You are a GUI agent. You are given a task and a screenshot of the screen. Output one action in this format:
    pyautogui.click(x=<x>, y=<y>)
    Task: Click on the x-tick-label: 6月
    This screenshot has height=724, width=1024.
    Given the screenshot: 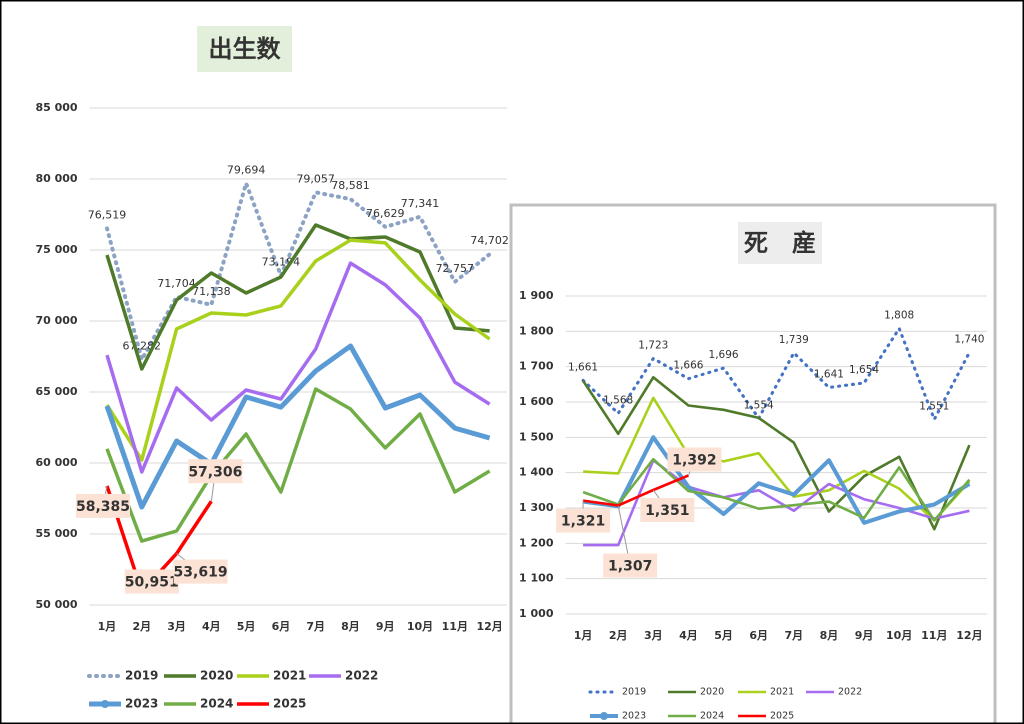 What is the action you would take?
    pyautogui.click(x=281, y=626)
    